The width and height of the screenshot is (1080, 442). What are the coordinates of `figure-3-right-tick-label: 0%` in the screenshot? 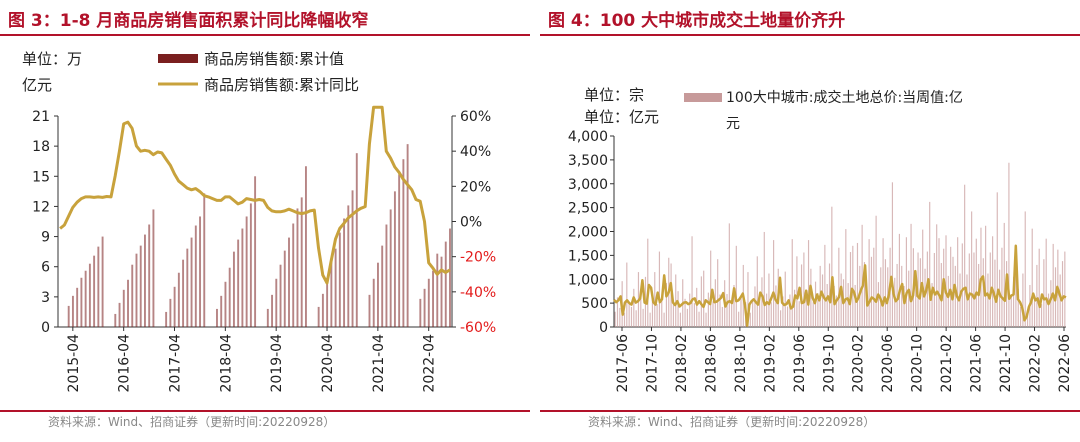 It's located at (471, 223).